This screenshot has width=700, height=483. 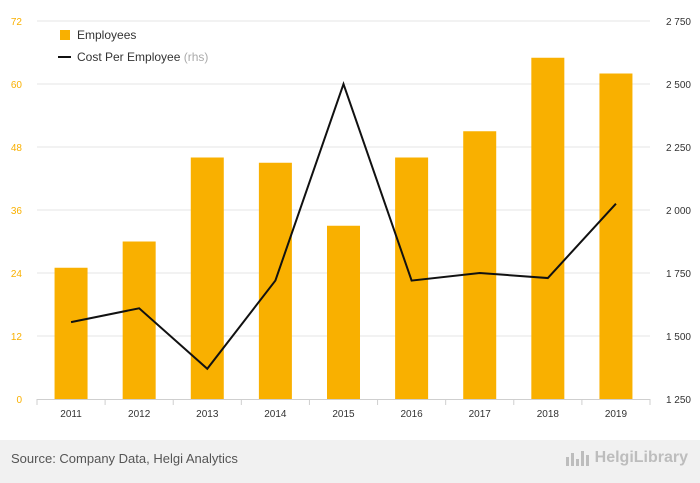 What do you see at coordinates (139, 320) in the screenshot?
I see `bar-2012` at bounding box center [139, 320].